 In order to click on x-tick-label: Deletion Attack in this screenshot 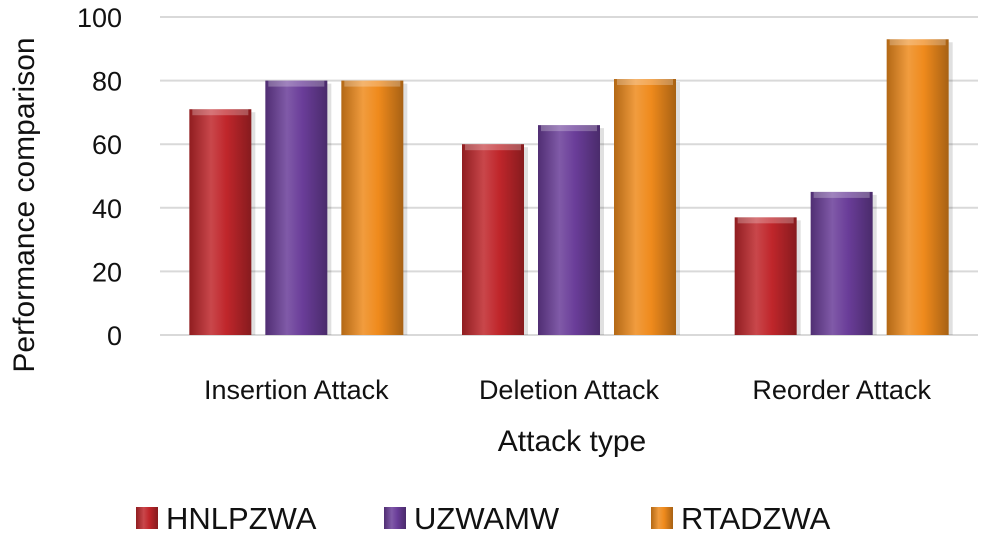, I will do `click(569, 390)`.